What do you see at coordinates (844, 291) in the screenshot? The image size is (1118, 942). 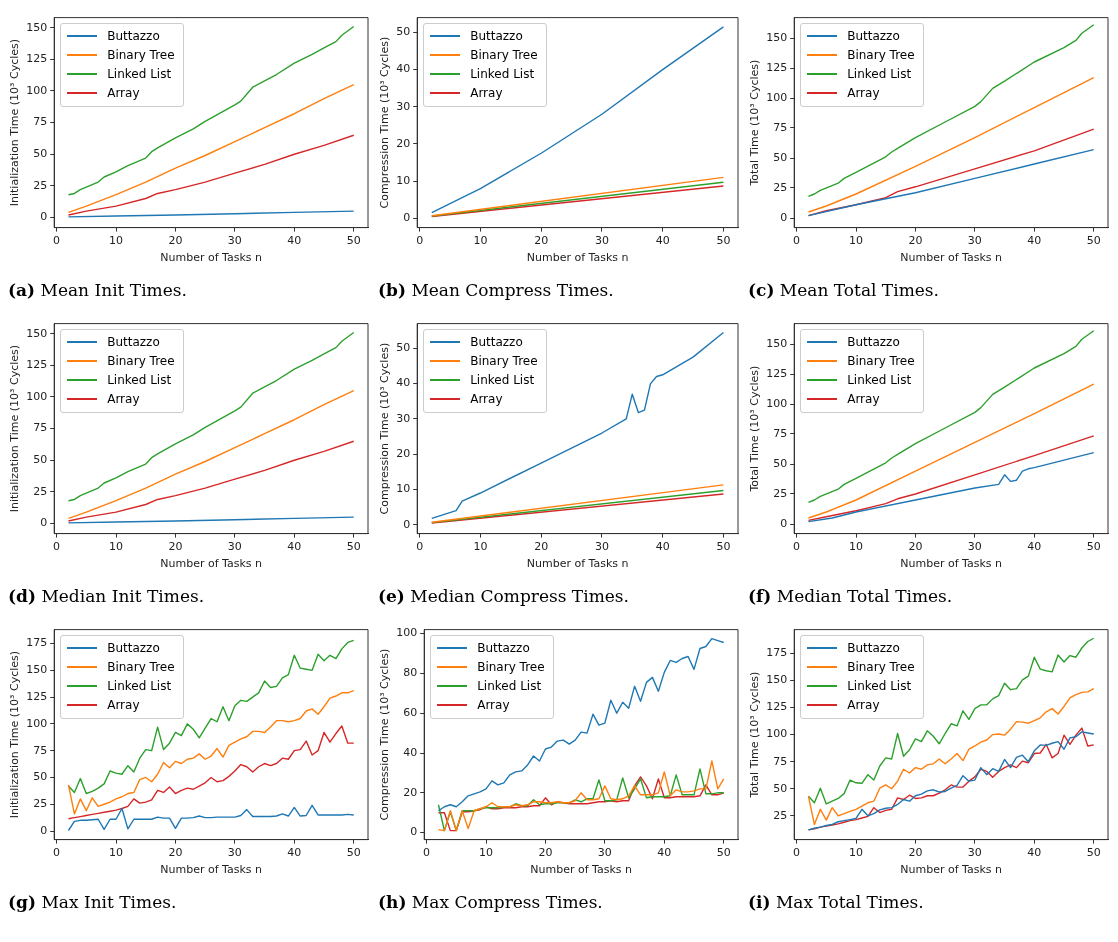 I see `text: (c) Mean Total Times.` at bounding box center [844, 291].